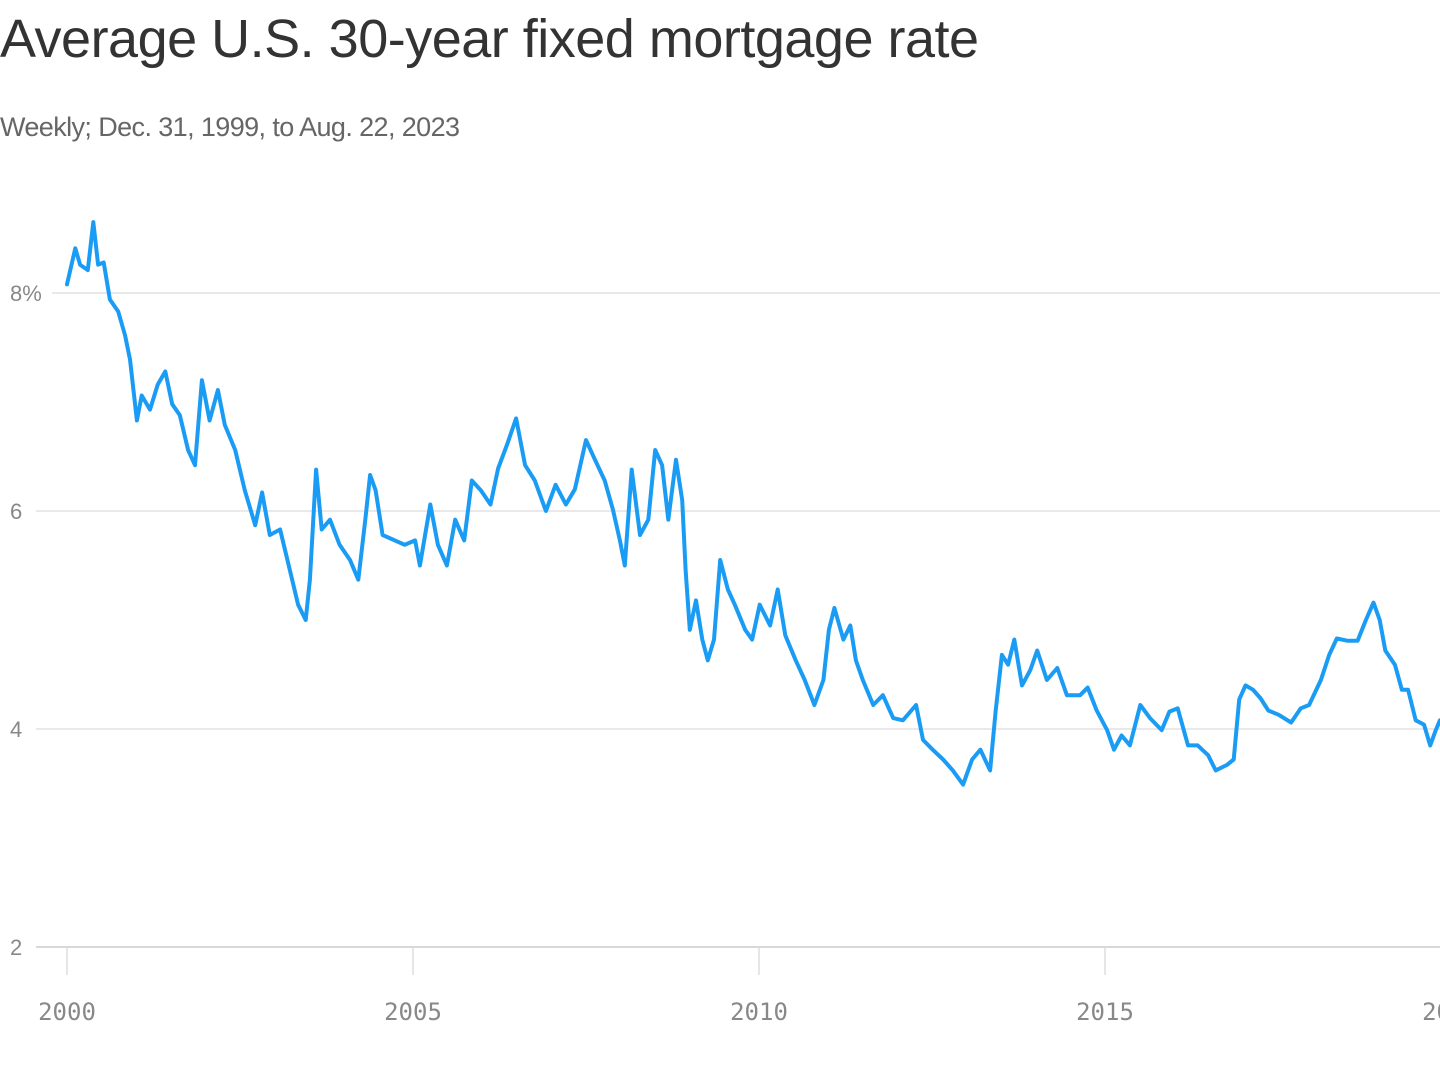 The image size is (1440, 1080). What do you see at coordinates (489, 39) in the screenshot?
I see `chart-title: Average U.S. 30-year fixed mortgage rate` at bounding box center [489, 39].